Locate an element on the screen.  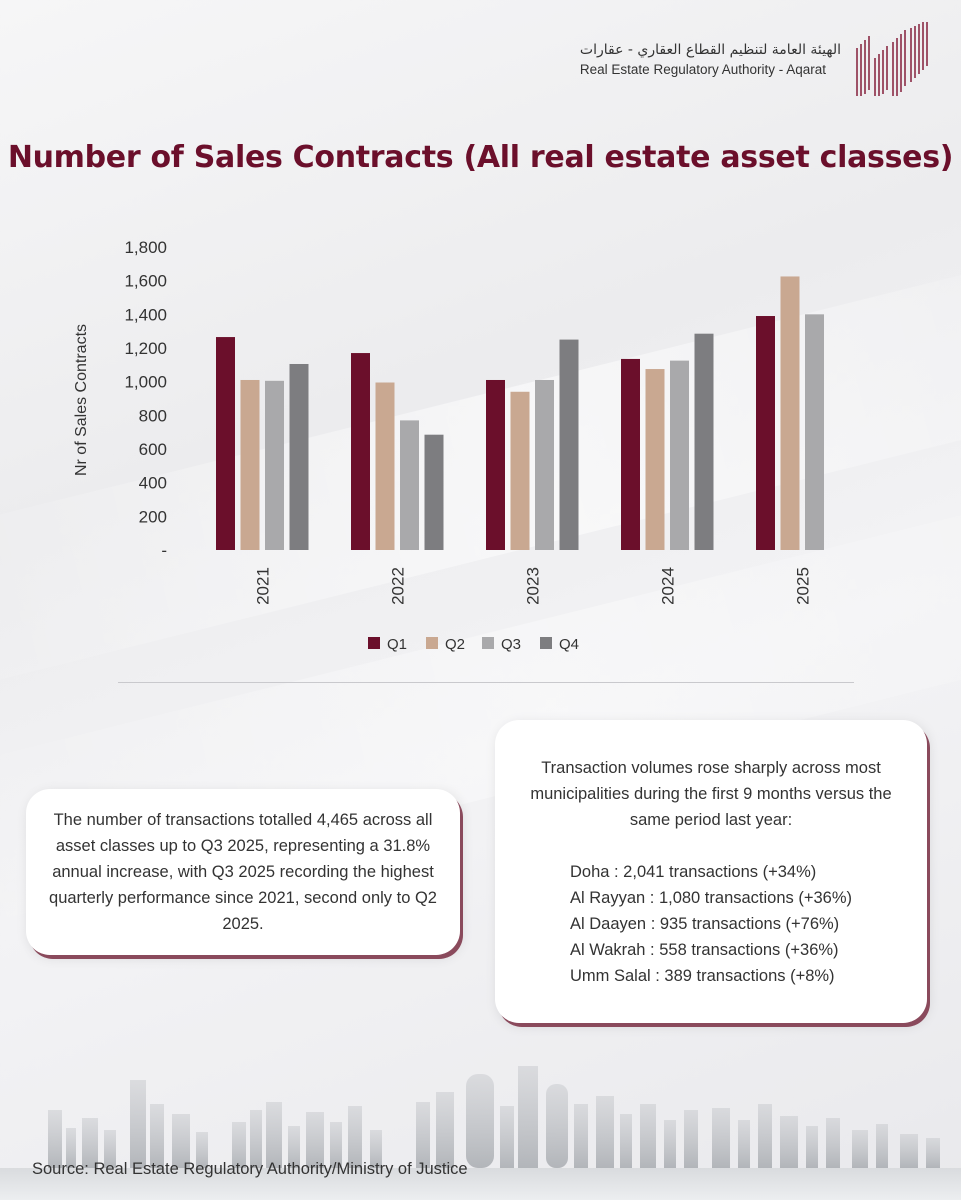
legend-label-q3: Q3 is located at coordinates (511, 644).